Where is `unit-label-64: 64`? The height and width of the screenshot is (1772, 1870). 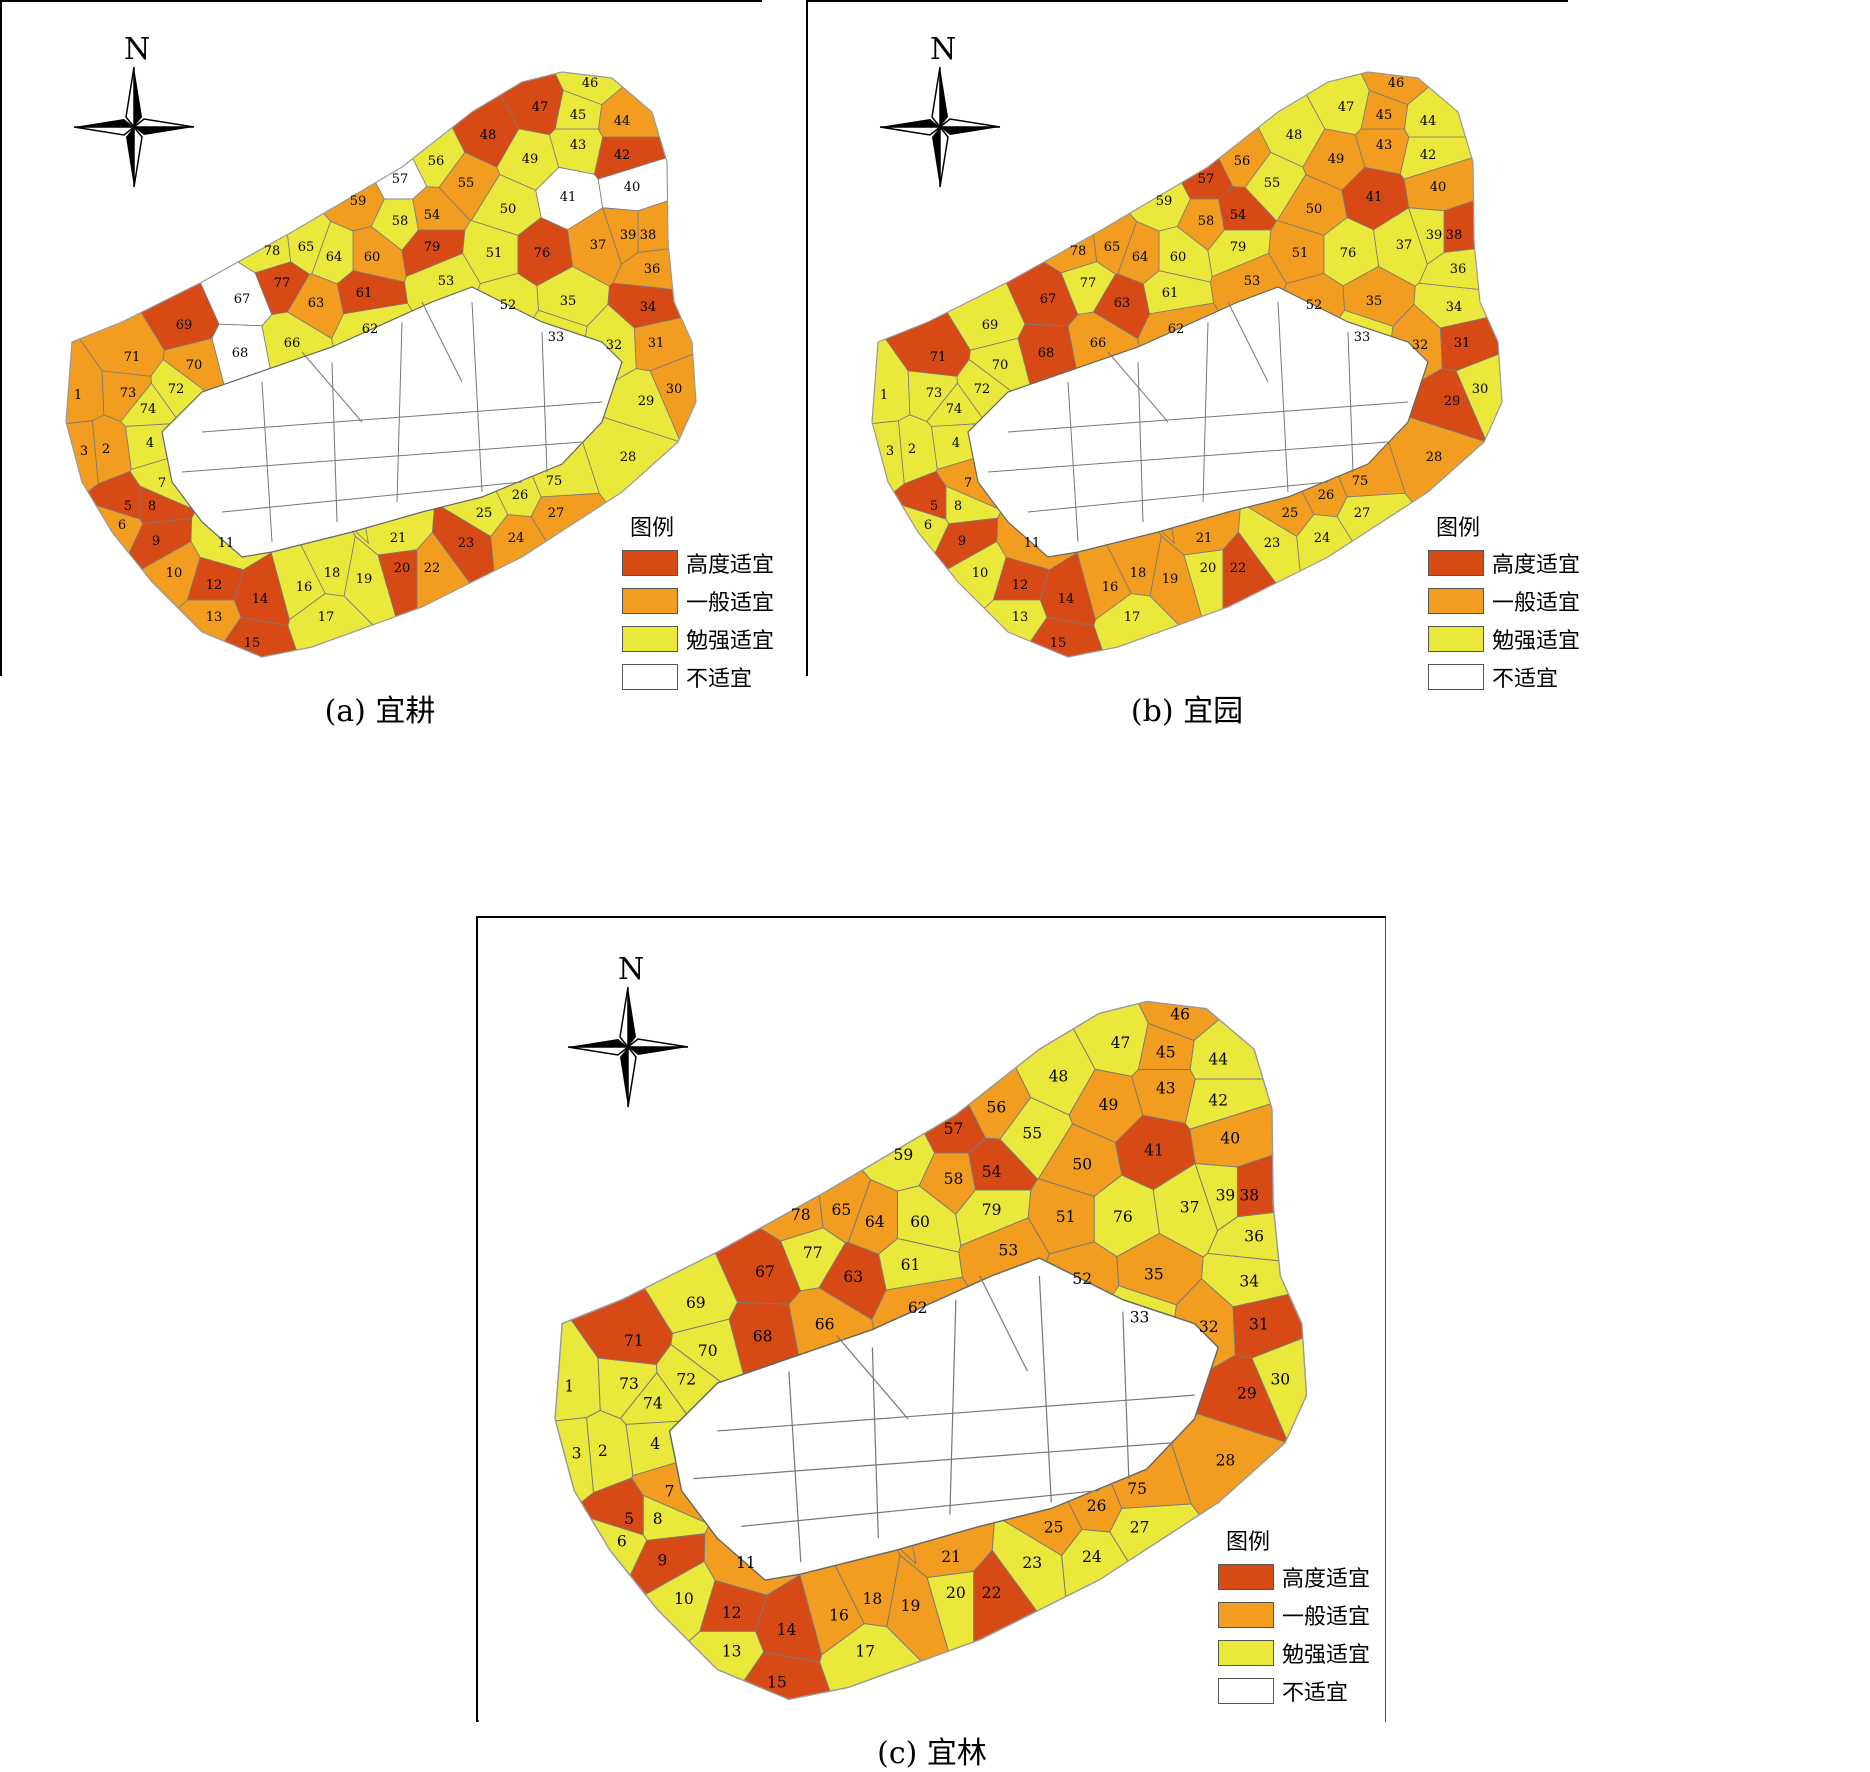
unit-label-64: 64 is located at coordinates (875, 1222).